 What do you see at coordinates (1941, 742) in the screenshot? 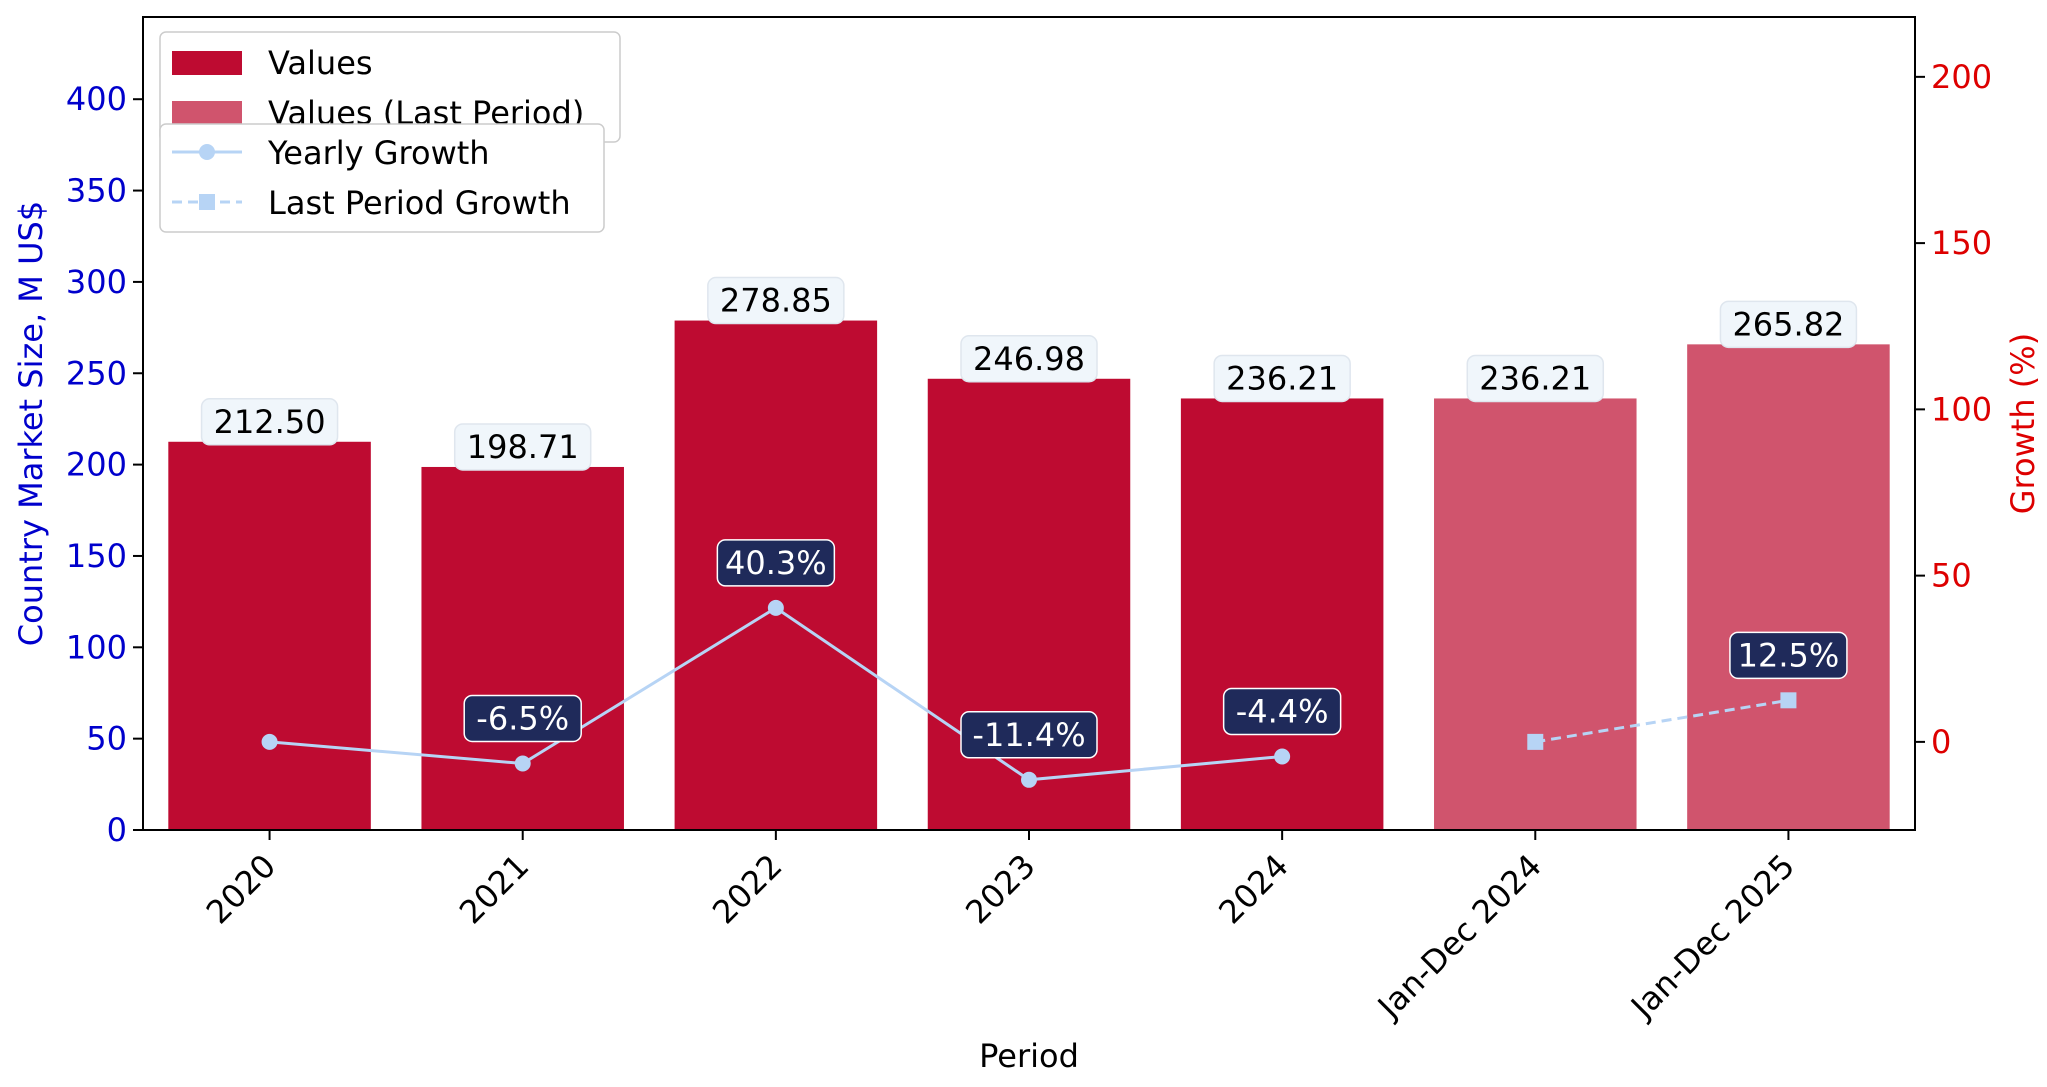
I see `y2-tick-label-0: 0` at bounding box center [1941, 742].